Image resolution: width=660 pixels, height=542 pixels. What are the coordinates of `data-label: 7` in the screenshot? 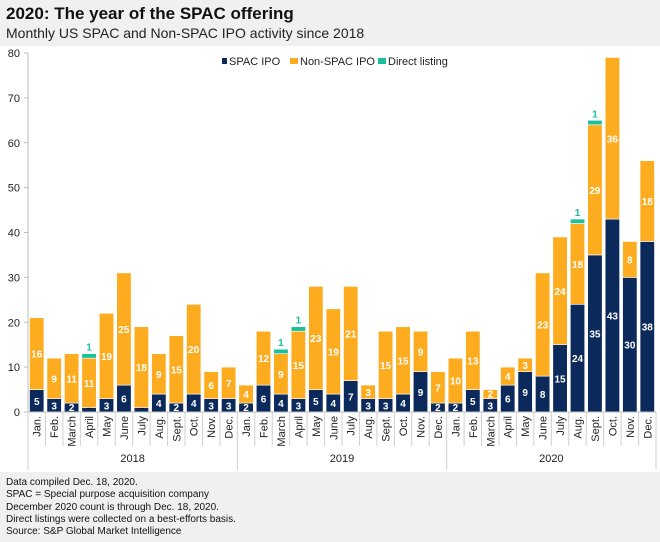 It's located at (229, 384).